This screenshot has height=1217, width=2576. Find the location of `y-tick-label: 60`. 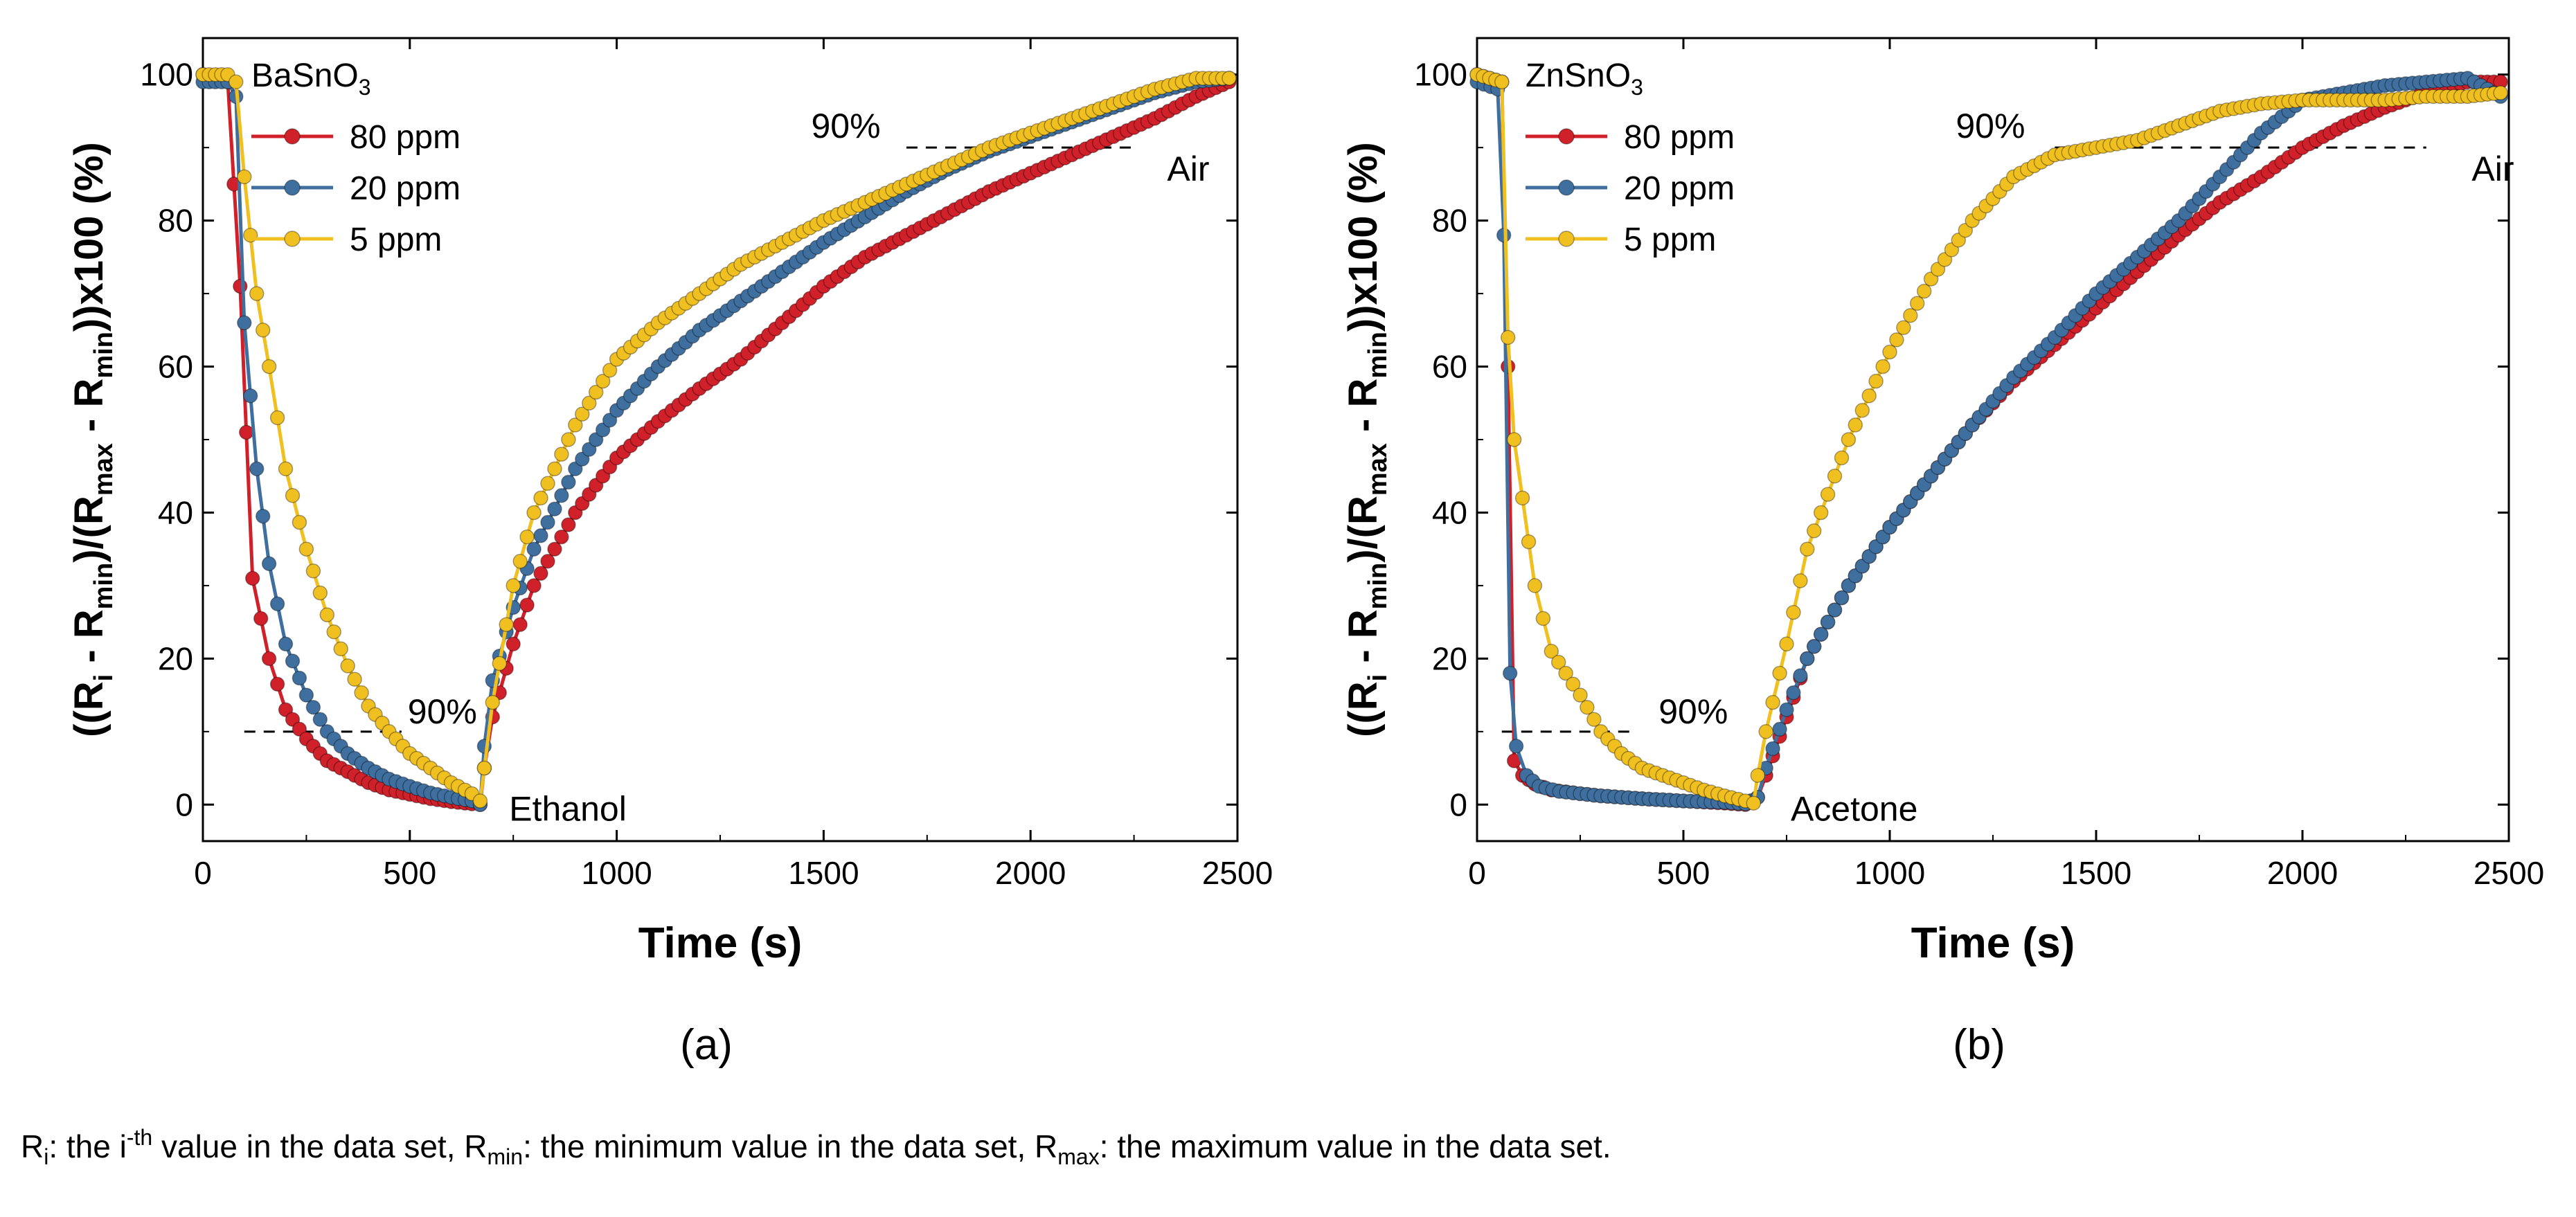

y-tick-label: 60 is located at coordinates (1449, 367).